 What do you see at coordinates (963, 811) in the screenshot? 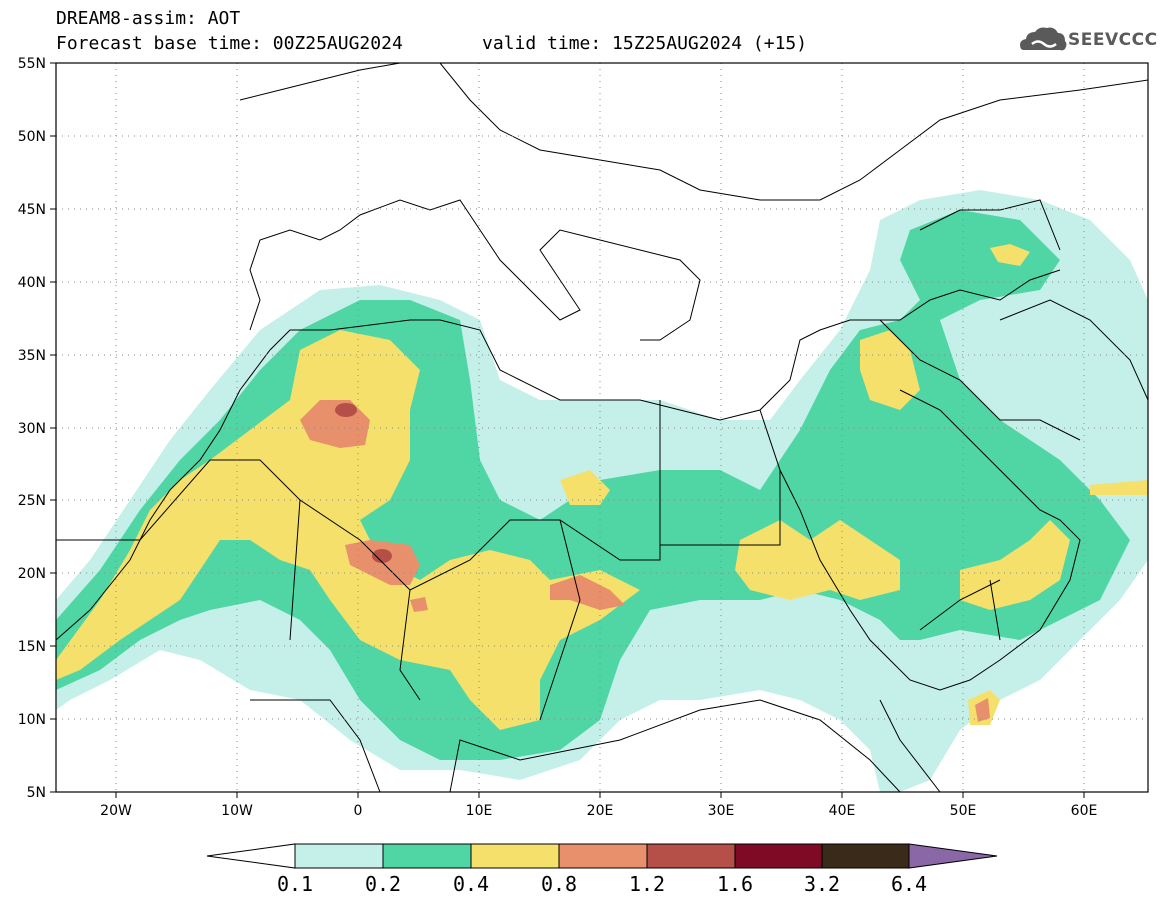
I see `lon-label: 50E` at bounding box center [963, 811].